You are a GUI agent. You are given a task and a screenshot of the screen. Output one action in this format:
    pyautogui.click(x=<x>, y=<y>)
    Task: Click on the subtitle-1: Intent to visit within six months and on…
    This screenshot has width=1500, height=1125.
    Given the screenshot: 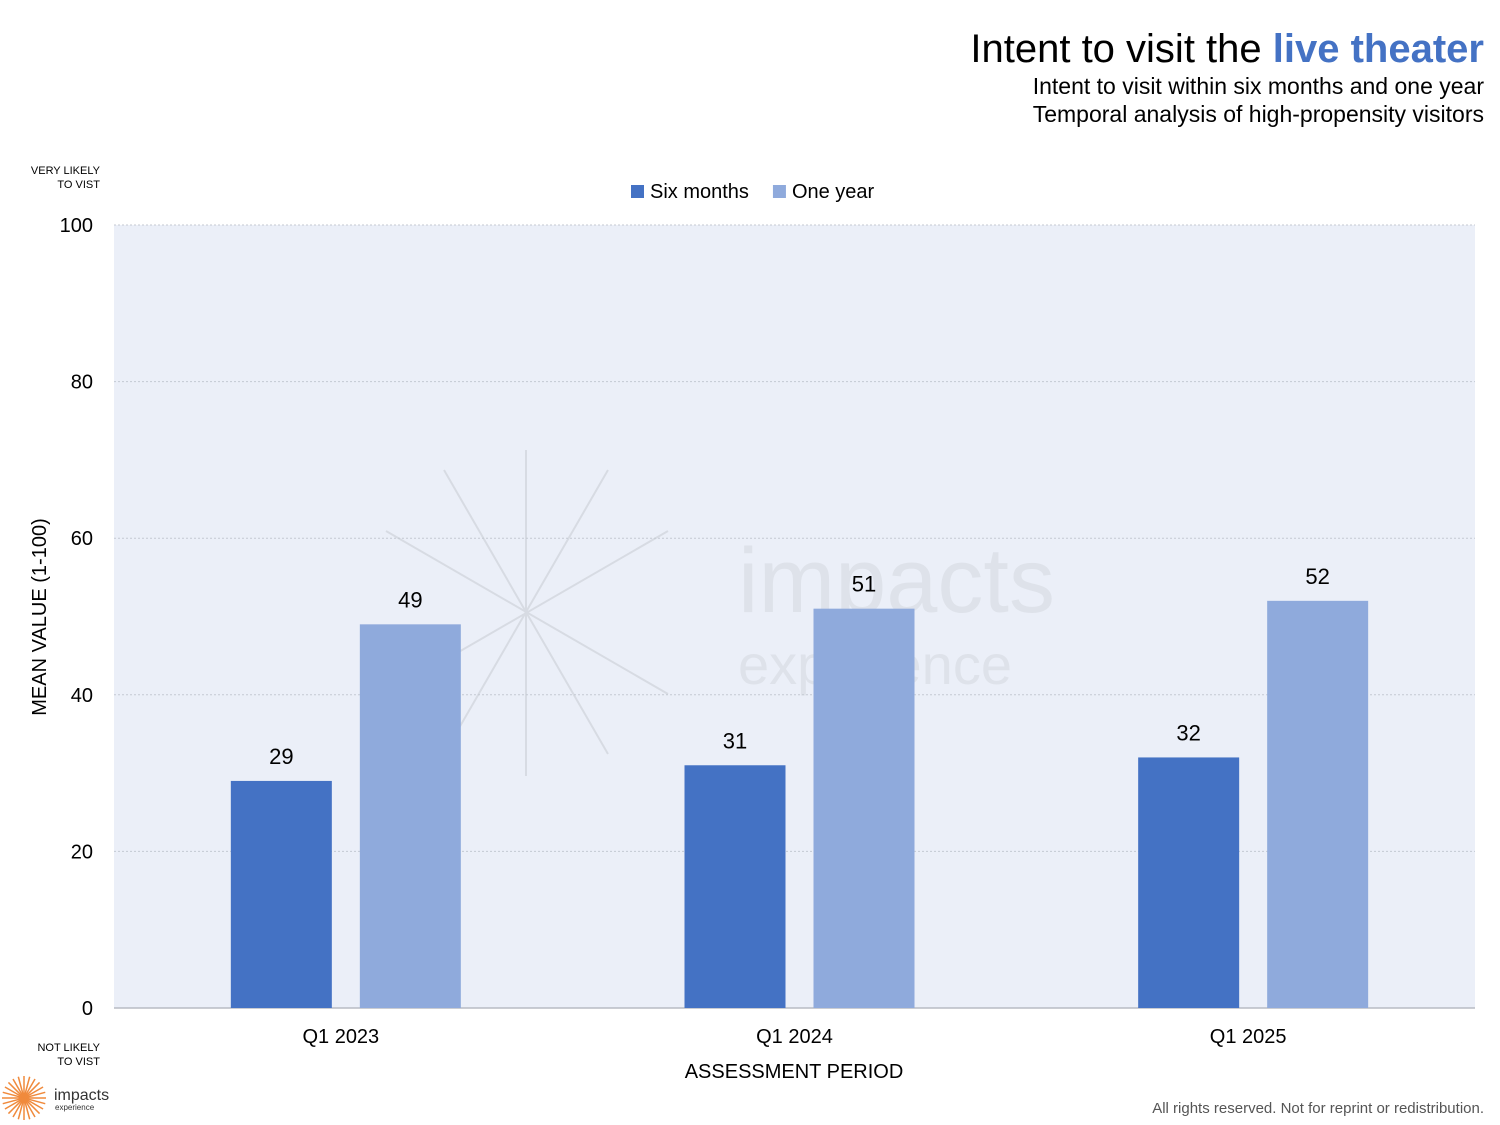 What is the action you would take?
    pyautogui.click(x=1258, y=86)
    